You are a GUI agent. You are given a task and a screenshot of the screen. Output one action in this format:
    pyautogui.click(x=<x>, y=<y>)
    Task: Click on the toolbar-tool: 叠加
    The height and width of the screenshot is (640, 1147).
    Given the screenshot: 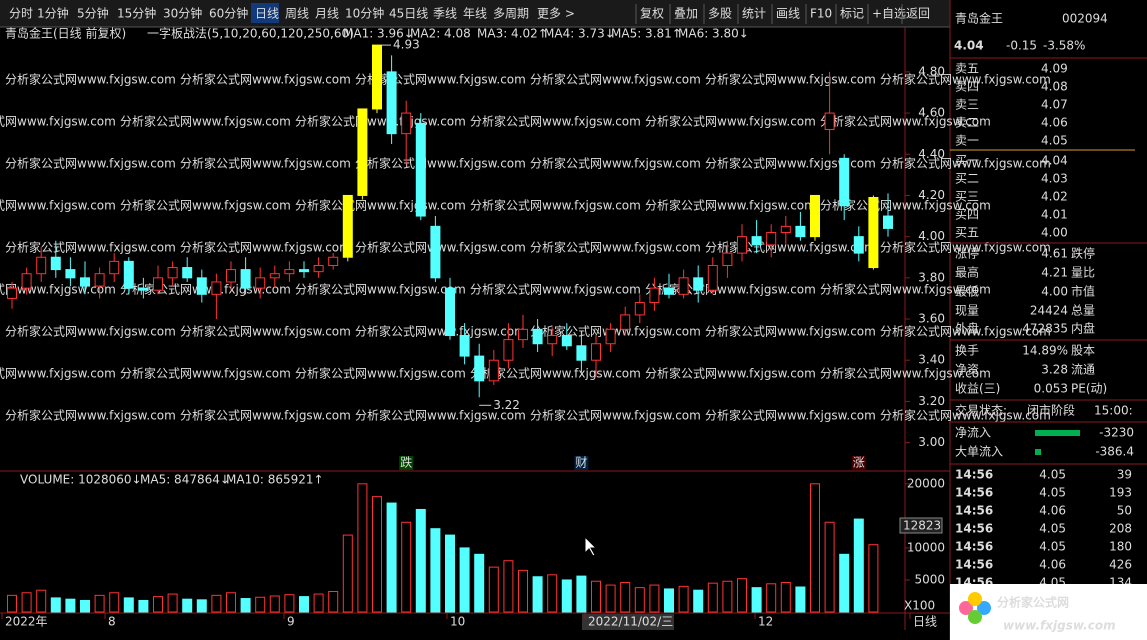 What is the action you would take?
    pyautogui.click(x=686, y=14)
    